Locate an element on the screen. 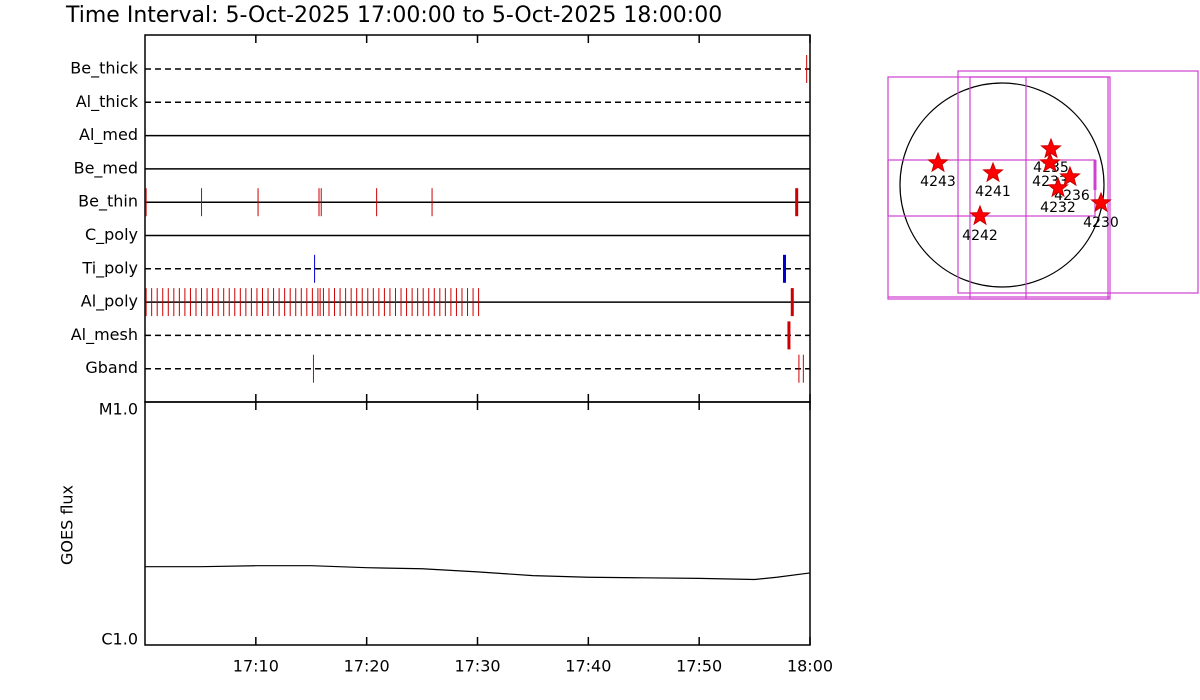 The width and height of the screenshot is (1200, 700). x-tick-label: 17:50 is located at coordinates (699, 666).